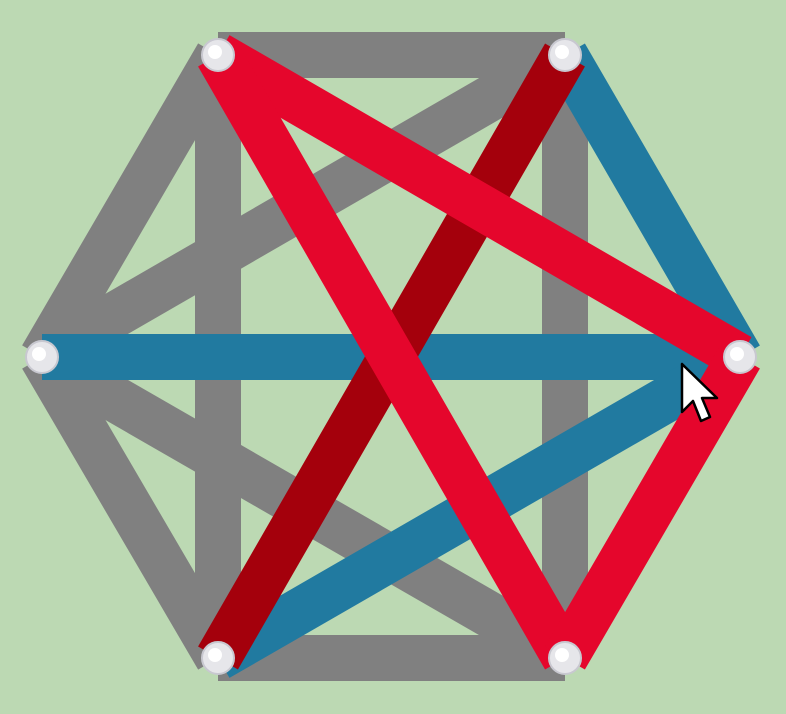 The width and height of the screenshot is (786, 714). What do you see at coordinates (740, 357) in the screenshot?
I see `vertex-right` at bounding box center [740, 357].